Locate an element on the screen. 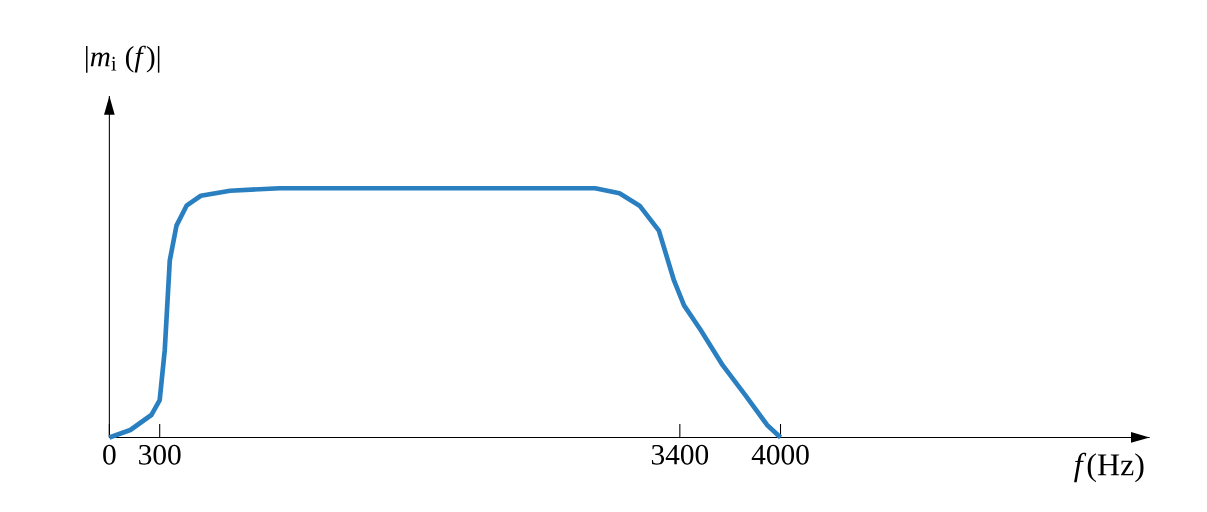  x-tick-label: 300 is located at coordinates (160, 454).